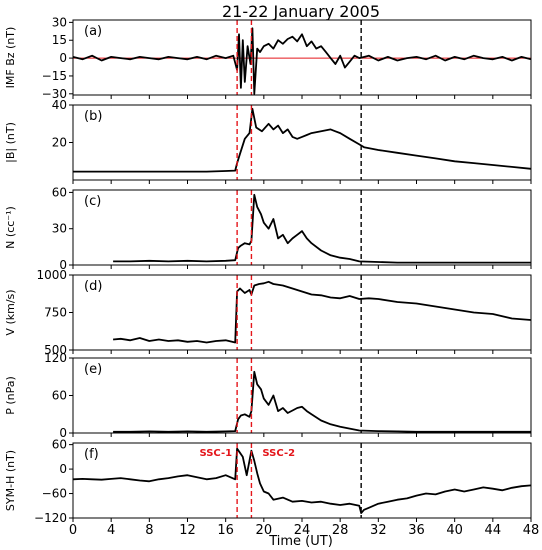 This screenshot has height=550, width=542. What do you see at coordinates (10, 480) in the screenshot?
I see `y-axis-label: SYM-H (nT)` at bounding box center [10, 480].